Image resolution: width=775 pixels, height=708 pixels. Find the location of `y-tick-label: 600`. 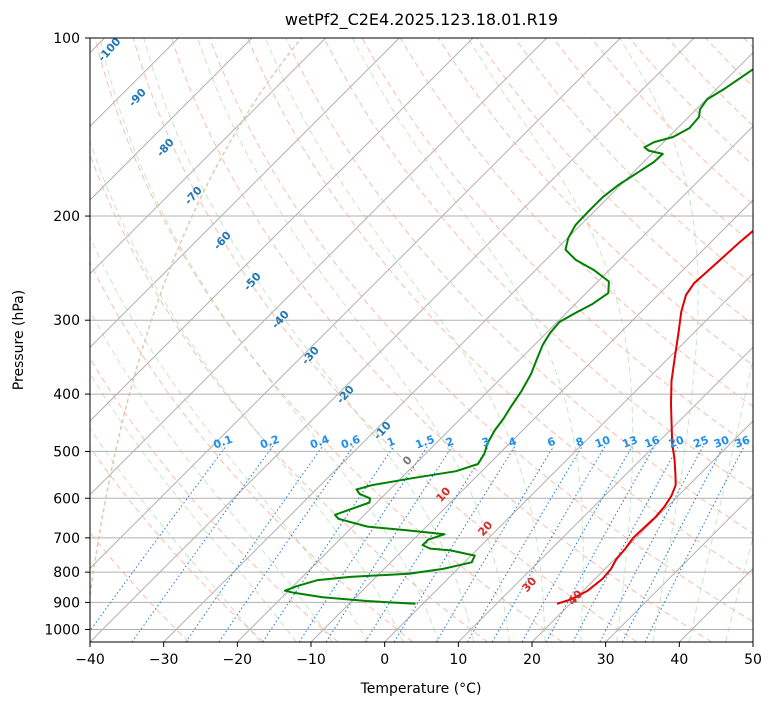

y-tick-label: 600 is located at coordinates (66, 499).